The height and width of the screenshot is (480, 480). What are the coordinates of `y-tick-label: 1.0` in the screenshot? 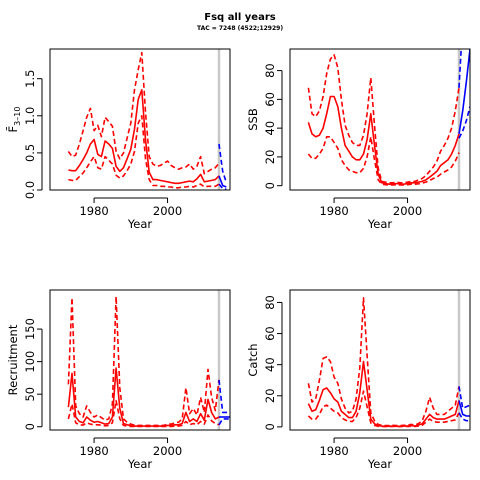 It's located at (30, 116).